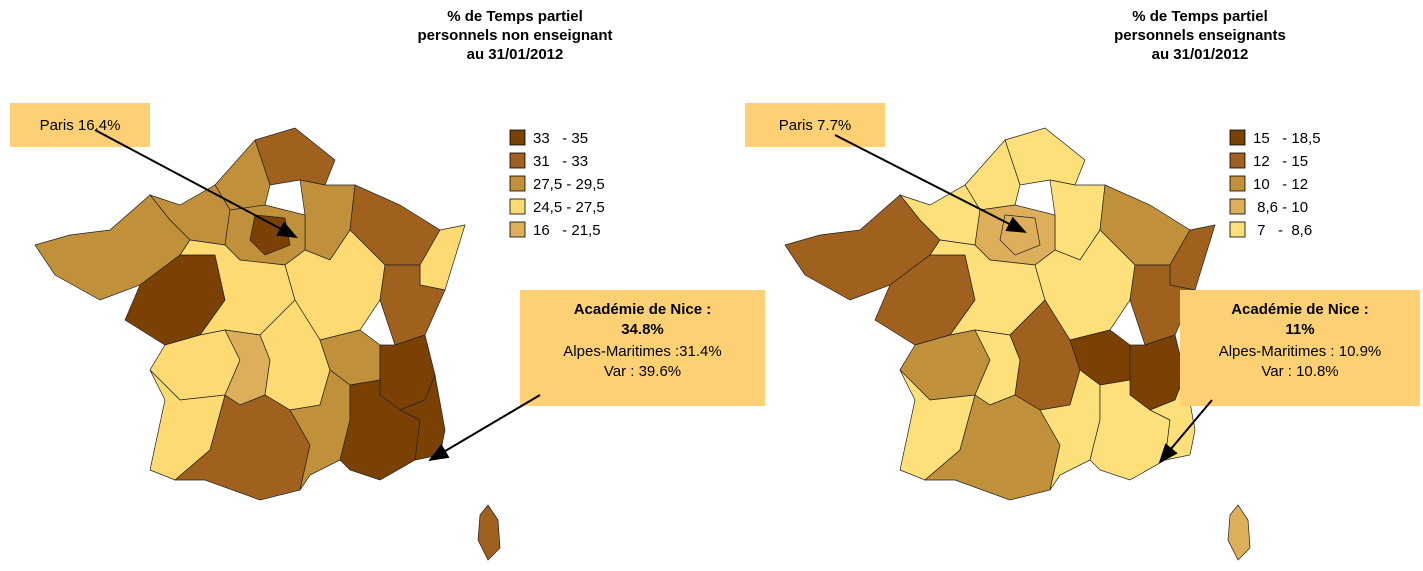 This screenshot has width=1423, height=571. Describe the element at coordinates (1300, 351) in the screenshot. I see `nice-line: Alpes-Maritimes : 10.9%` at that location.